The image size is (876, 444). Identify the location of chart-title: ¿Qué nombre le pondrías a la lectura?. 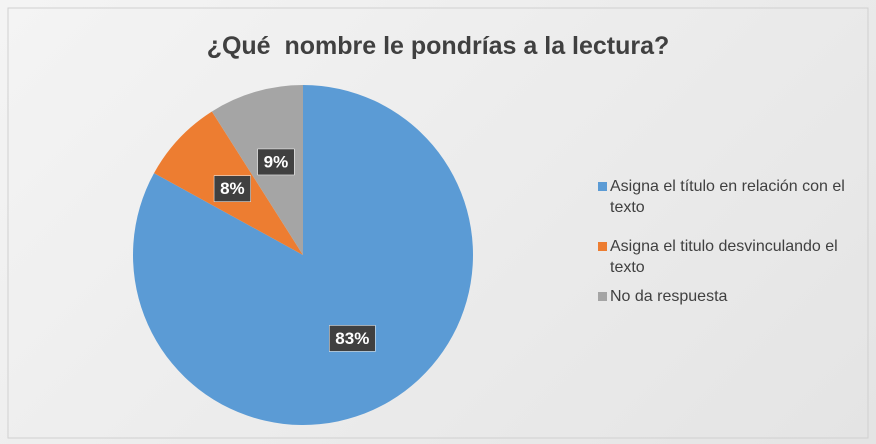
(438, 46).